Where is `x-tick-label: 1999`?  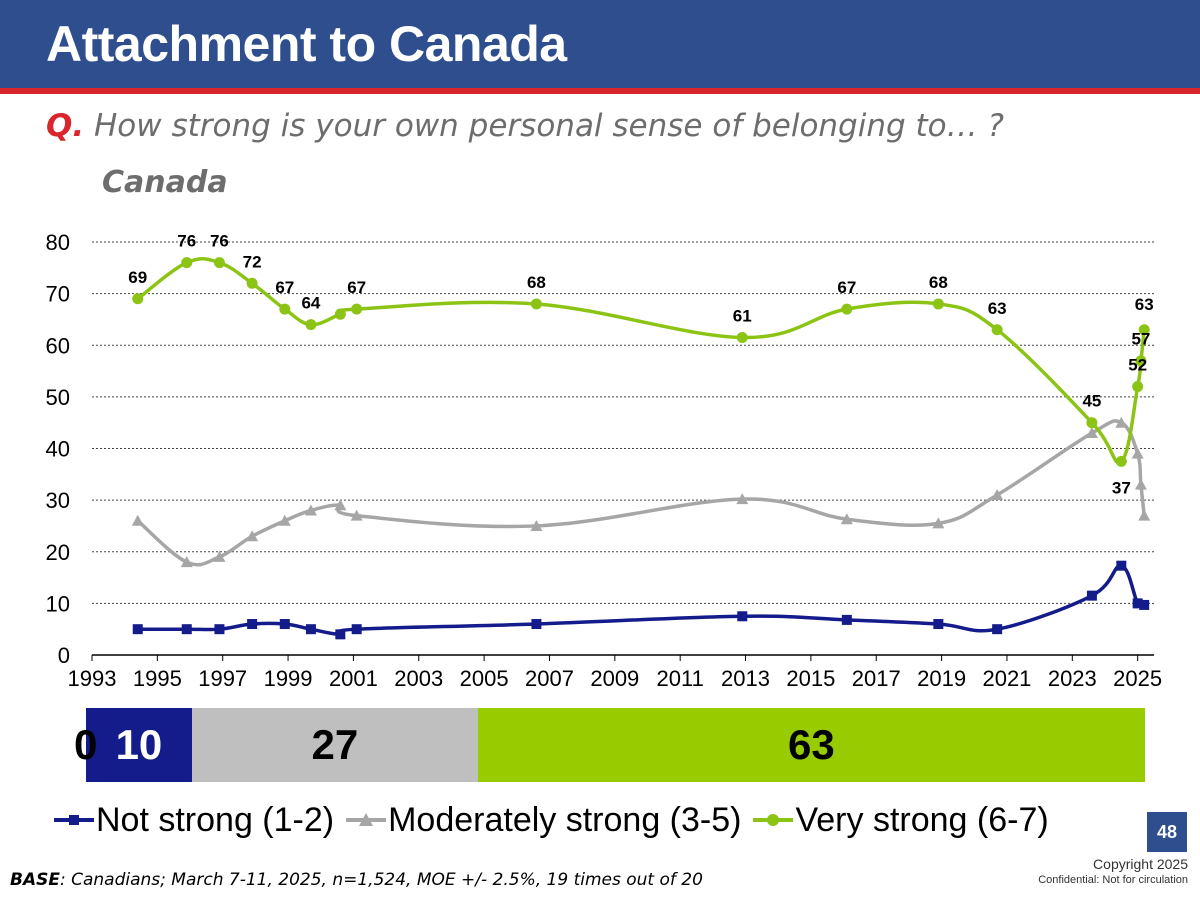
x-tick-label: 1999 is located at coordinates (288, 678).